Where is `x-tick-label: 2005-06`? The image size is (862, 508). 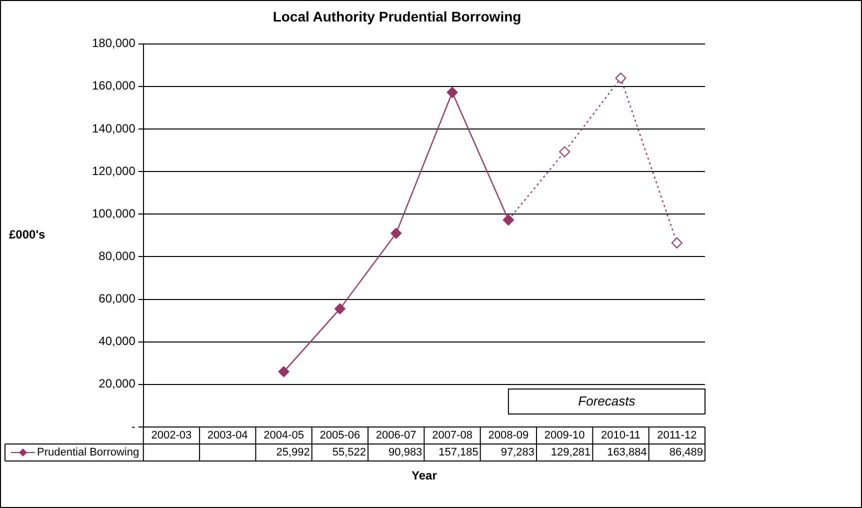
x-tick-label: 2005-06 is located at coordinates (340, 436).